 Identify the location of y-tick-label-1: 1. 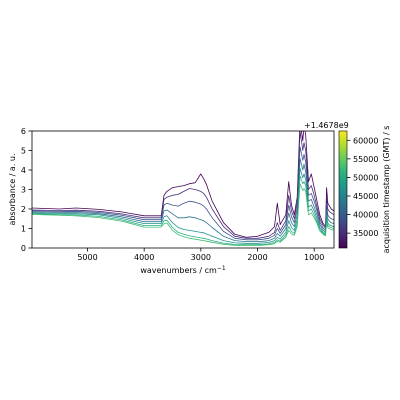
(23, 229).